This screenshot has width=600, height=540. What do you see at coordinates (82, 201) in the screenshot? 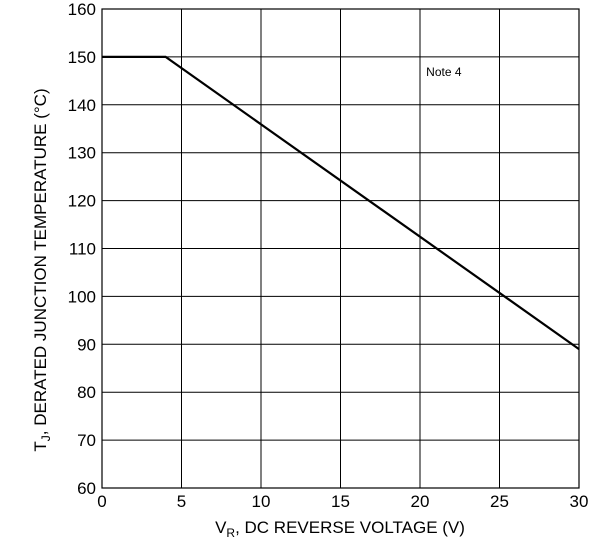
I see `y-tick-label: 120` at bounding box center [82, 201].